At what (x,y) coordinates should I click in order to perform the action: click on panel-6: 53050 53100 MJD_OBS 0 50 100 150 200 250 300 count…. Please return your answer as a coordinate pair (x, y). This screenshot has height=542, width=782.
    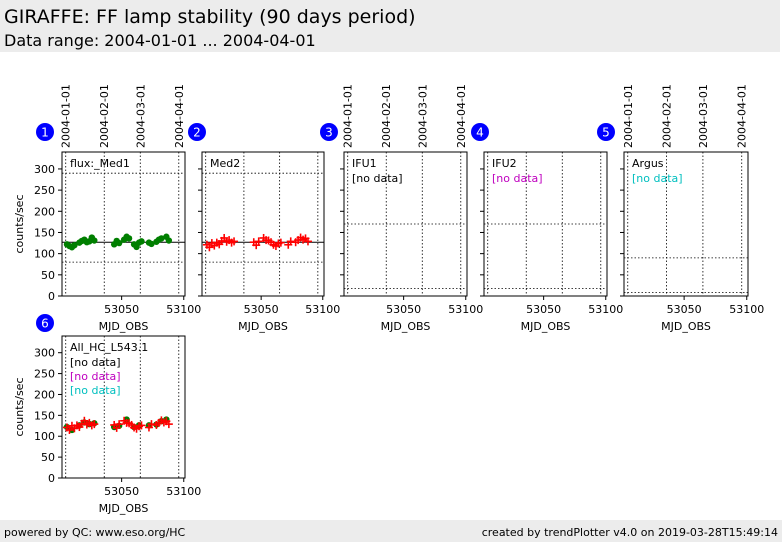
    Looking at the image, I should click on (107, 414).